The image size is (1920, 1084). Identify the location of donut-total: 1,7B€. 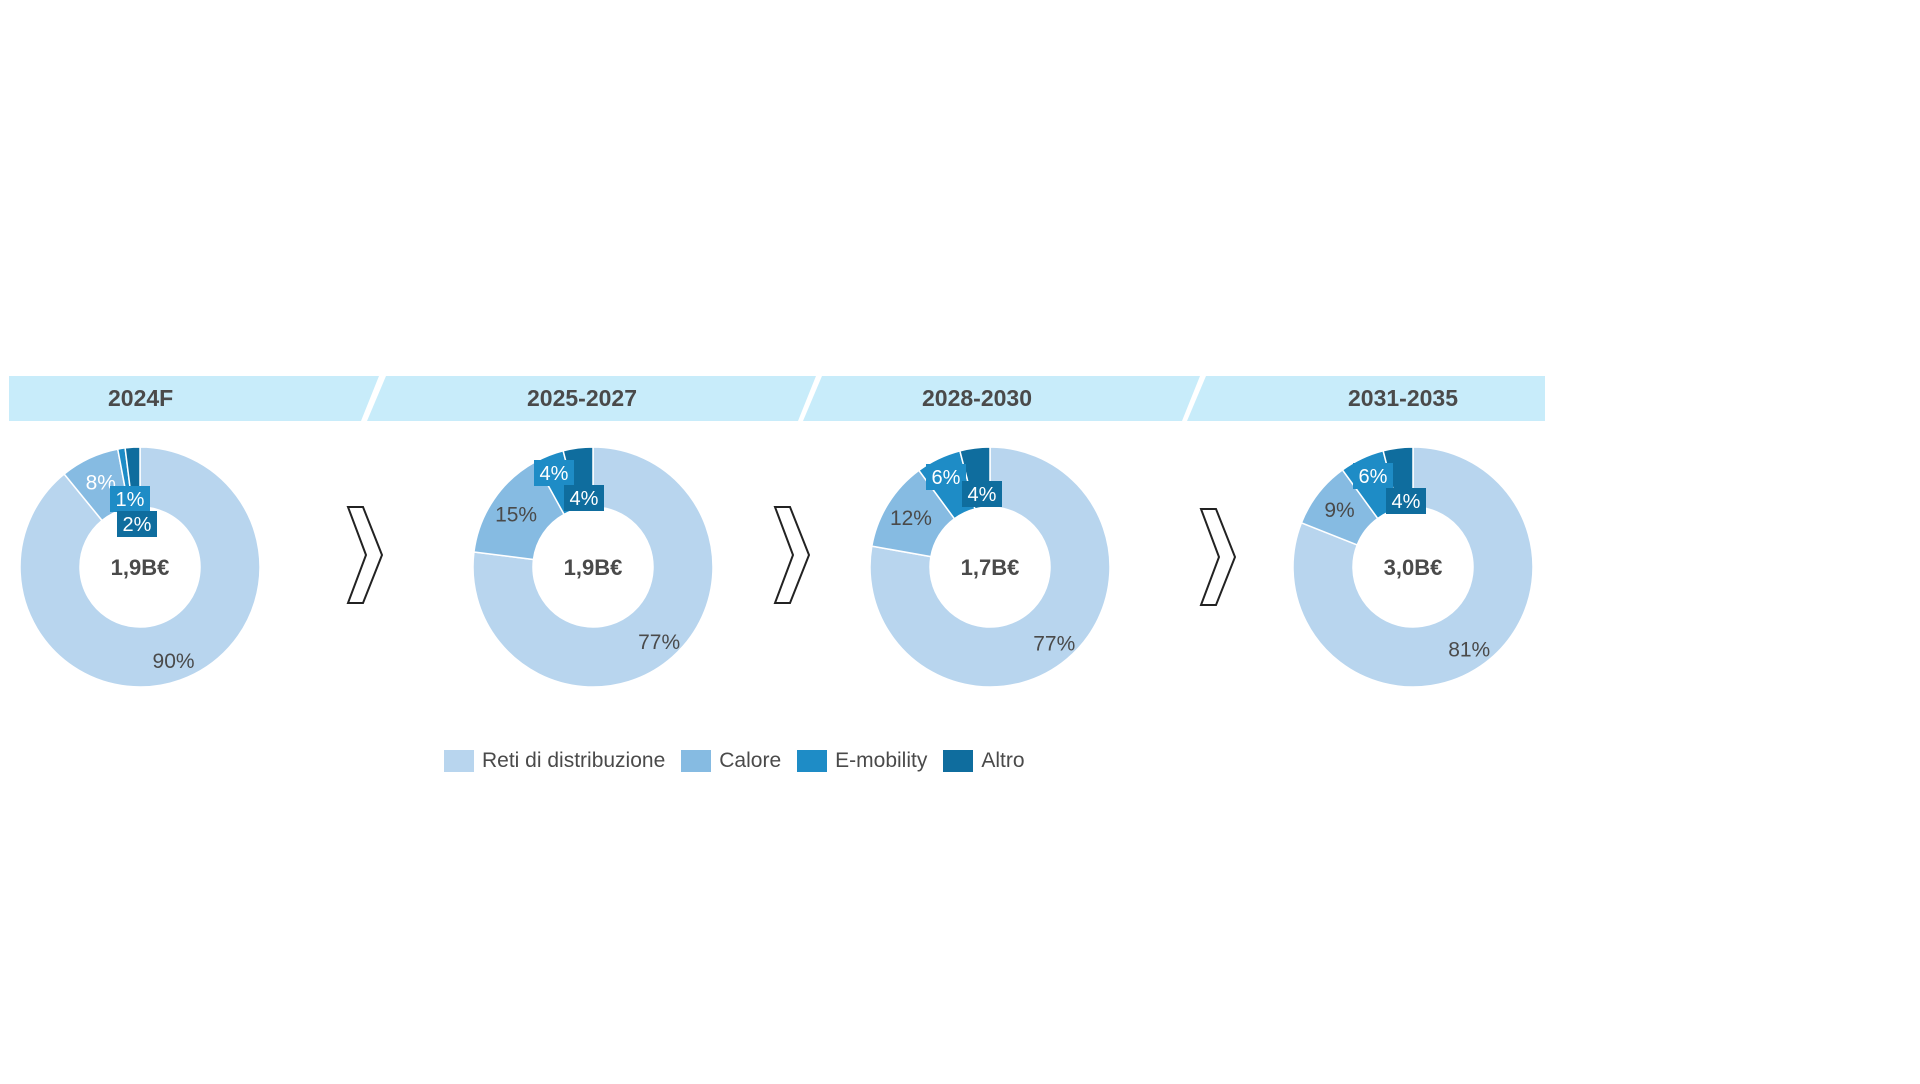
(990, 567).